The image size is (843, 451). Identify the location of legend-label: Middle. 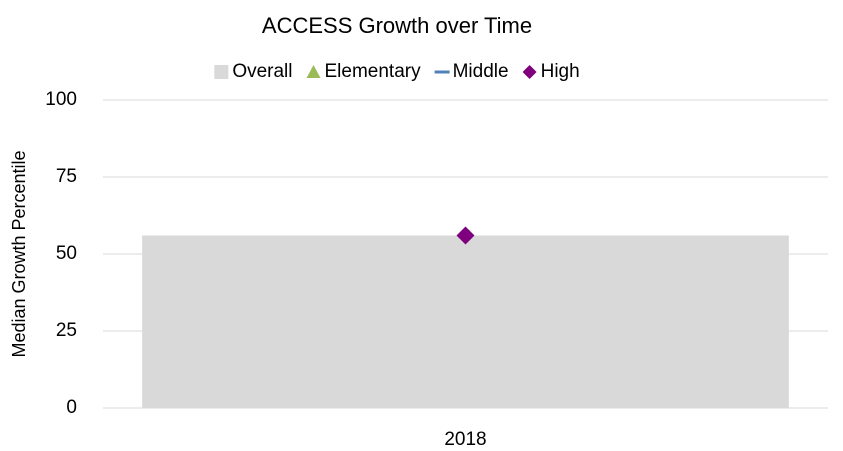
(481, 71).